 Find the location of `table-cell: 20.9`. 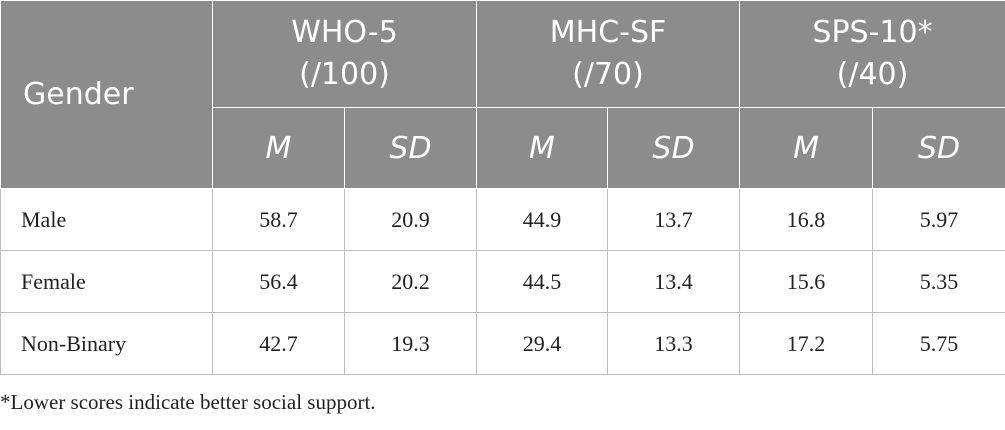

table-cell: 20.9 is located at coordinates (410, 219).